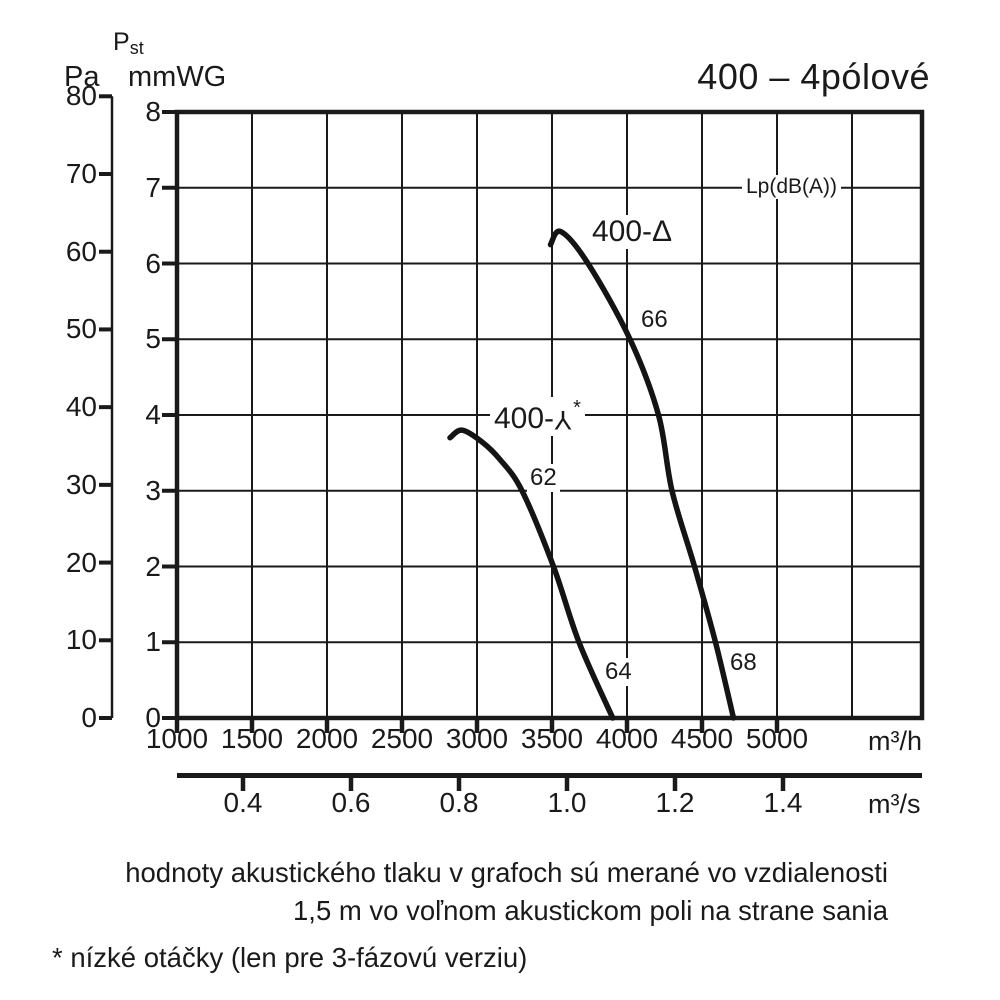 The height and width of the screenshot is (1000, 1000). What do you see at coordinates (243, 802) in the screenshot?
I see `m3s-tick-label: 0.4` at bounding box center [243, 802].